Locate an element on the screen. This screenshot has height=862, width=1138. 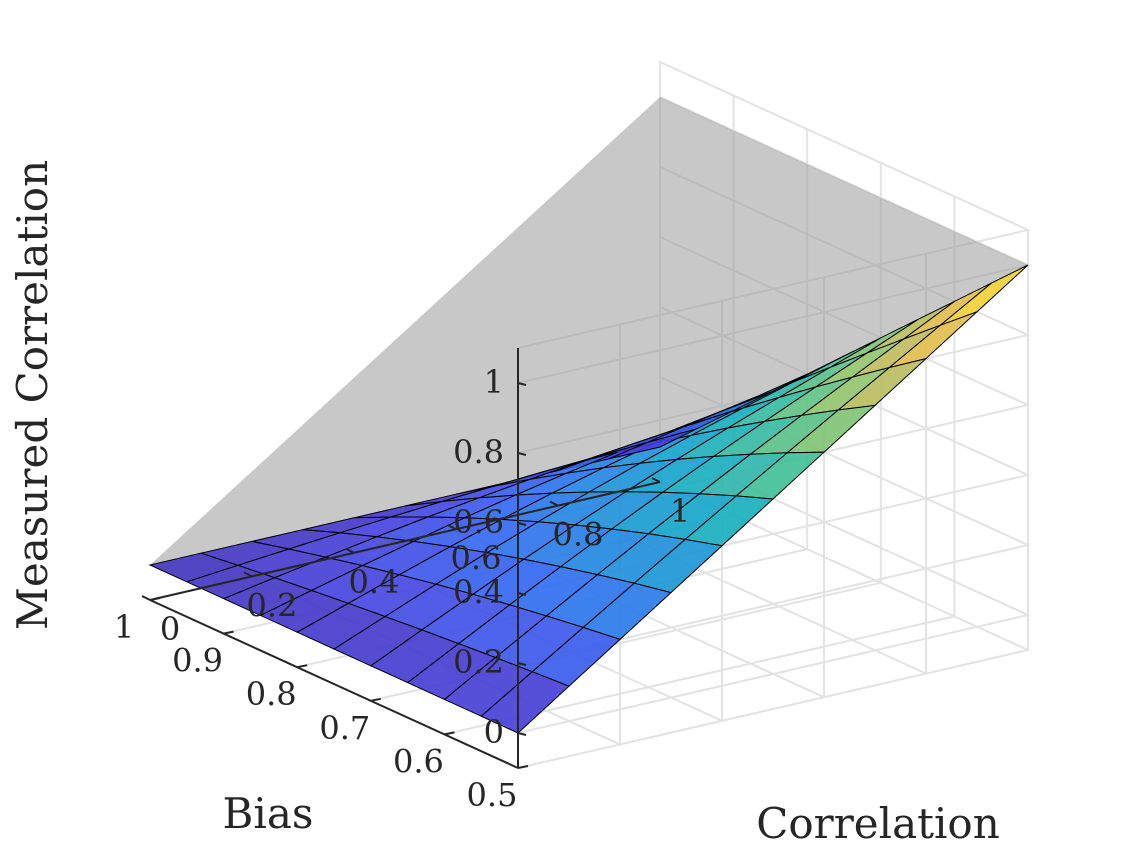
z-tick-label: 0 is located at coordinates (494, 732).